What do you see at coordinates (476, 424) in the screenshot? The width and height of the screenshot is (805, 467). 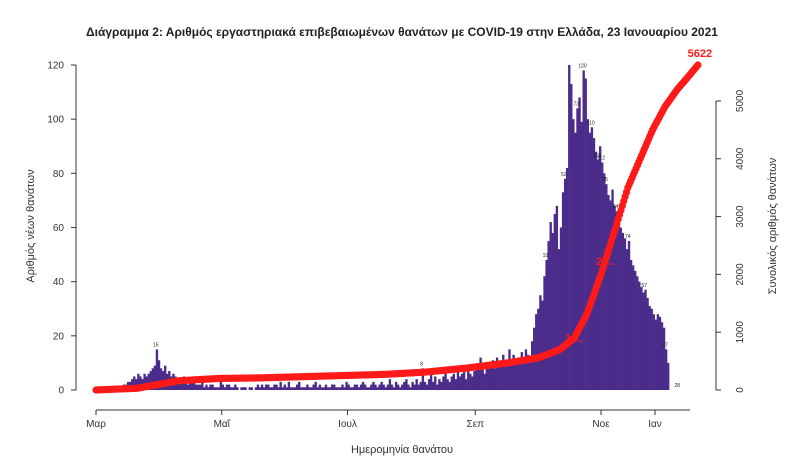 I see `x-axis-tick-label: Σεπ` at bounding box center [476, 424].